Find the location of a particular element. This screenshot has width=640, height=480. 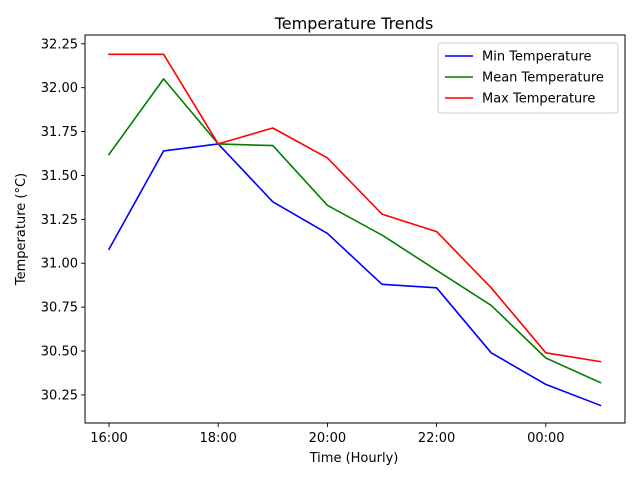

y-tick-label: 31.00 is located at coordinates (59, 264).